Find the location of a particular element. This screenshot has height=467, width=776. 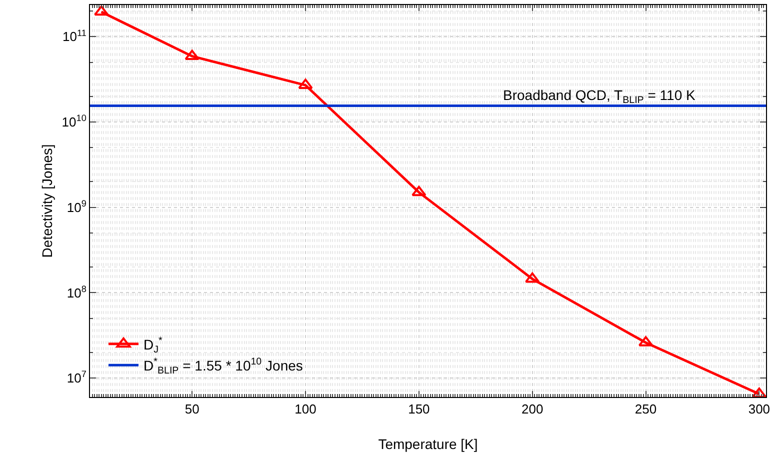

x-tick-label: 250 is located at coordinates (645, 409).